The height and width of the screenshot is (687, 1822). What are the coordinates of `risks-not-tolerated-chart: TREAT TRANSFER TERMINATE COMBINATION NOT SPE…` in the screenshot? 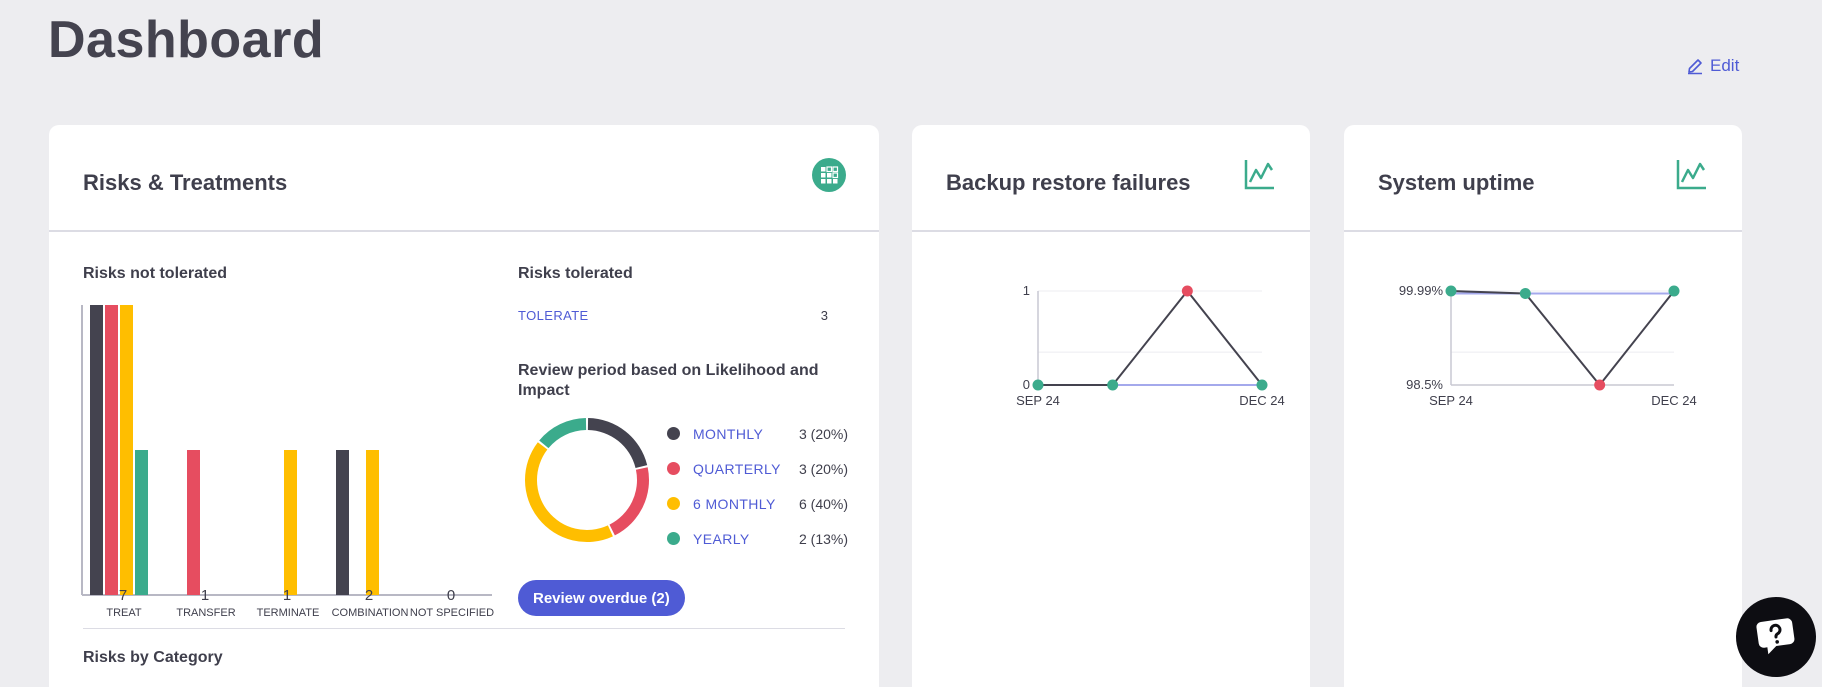 It's located at (287, 462).